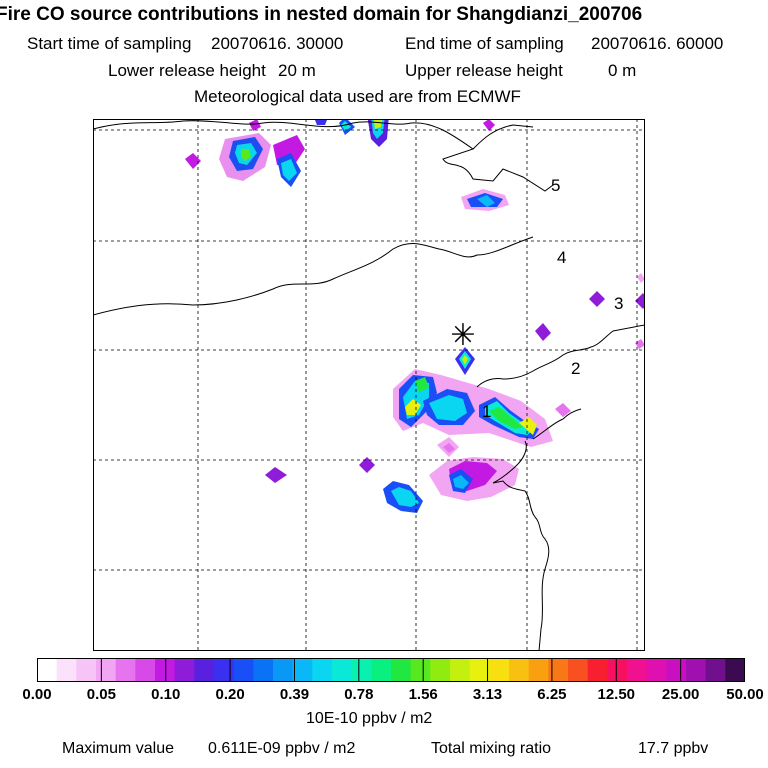 The height and width of the screenshot is (768, 768). I want to click on start-time-value: 20070616. 30000, so click(277, 43).